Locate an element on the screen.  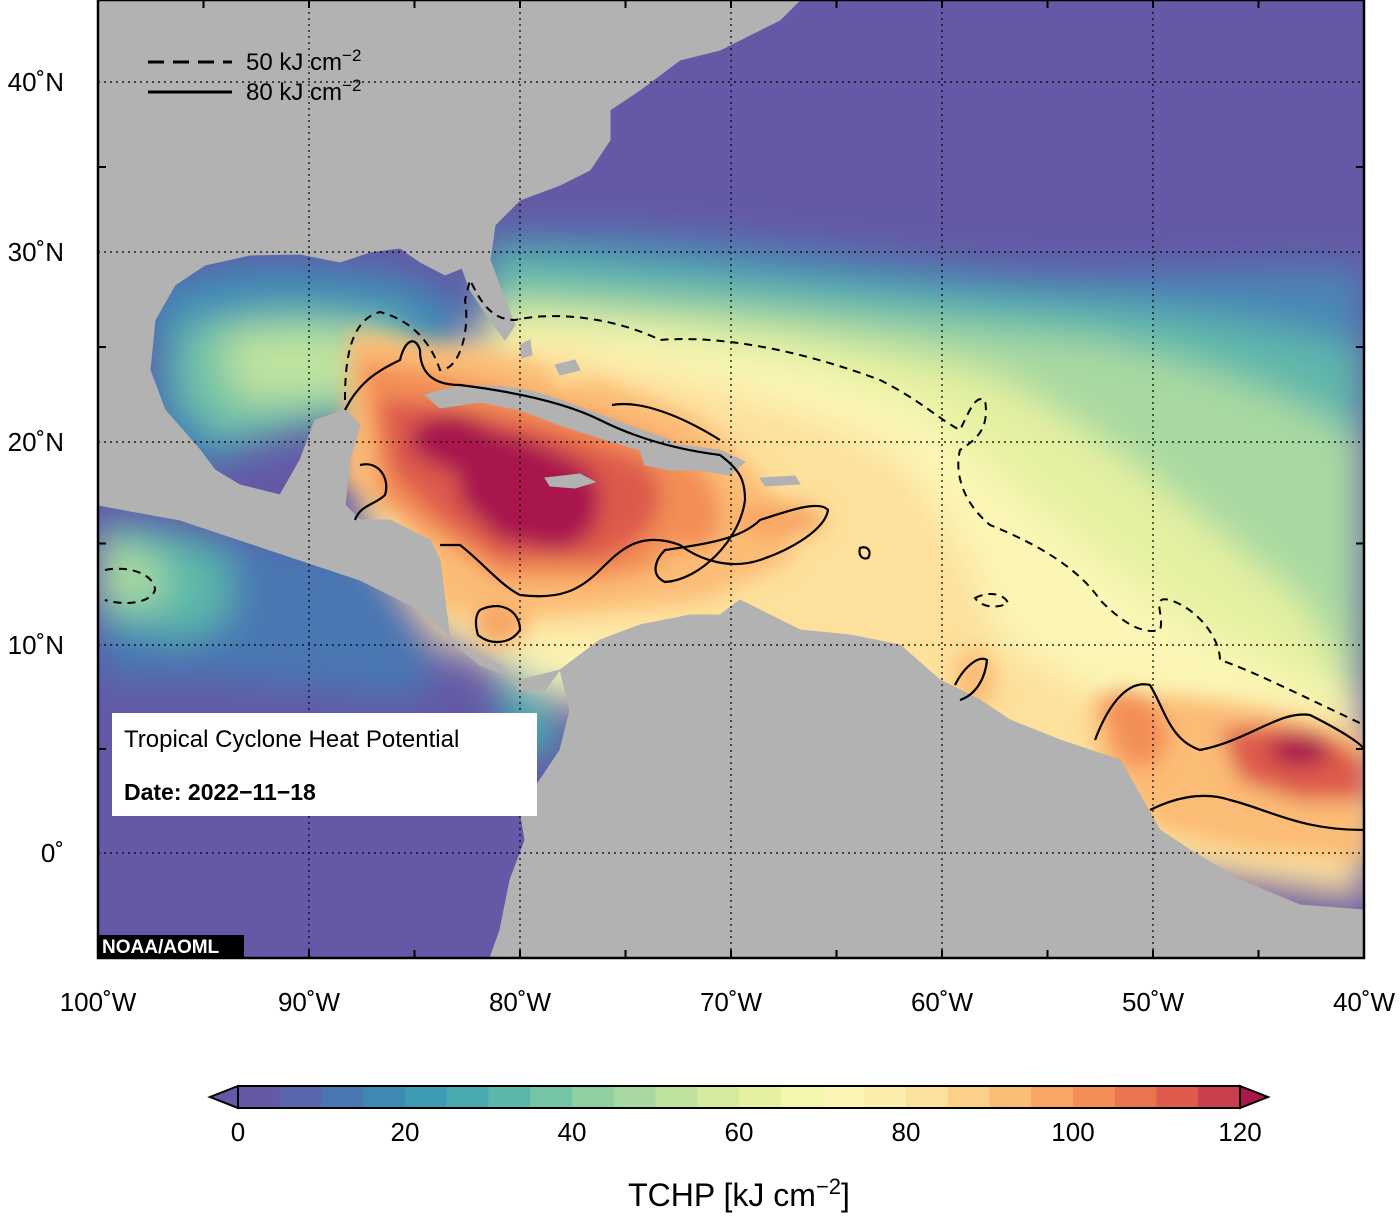
longitude-labels: 100˚W 90˚W 80˚W 70˚W 60˚W 50˚W 40˚W is located at coordinates (728, 1002).